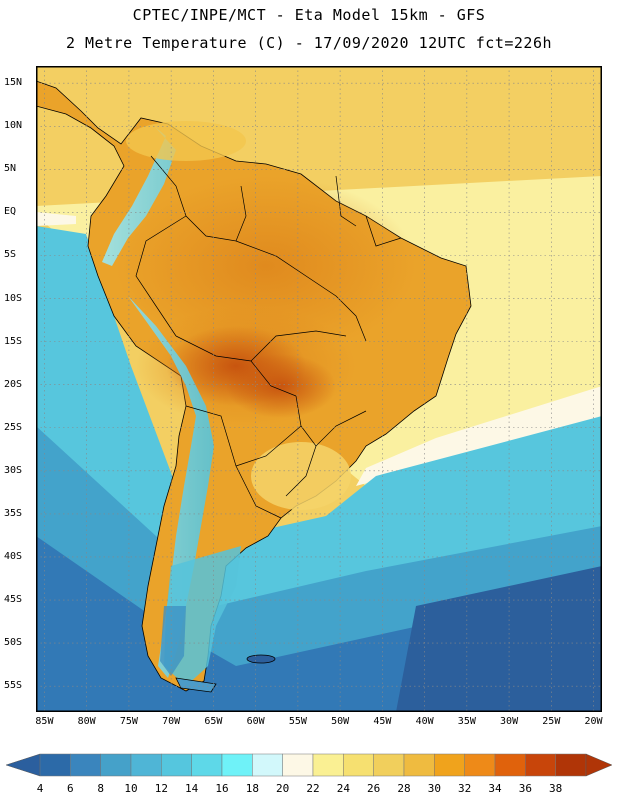 Image resolution: width=618 pixels, height=800 pixels. Describe the element at coordinates (13, 83) in the screenshot. I see `lat-label: 15N` at that location.